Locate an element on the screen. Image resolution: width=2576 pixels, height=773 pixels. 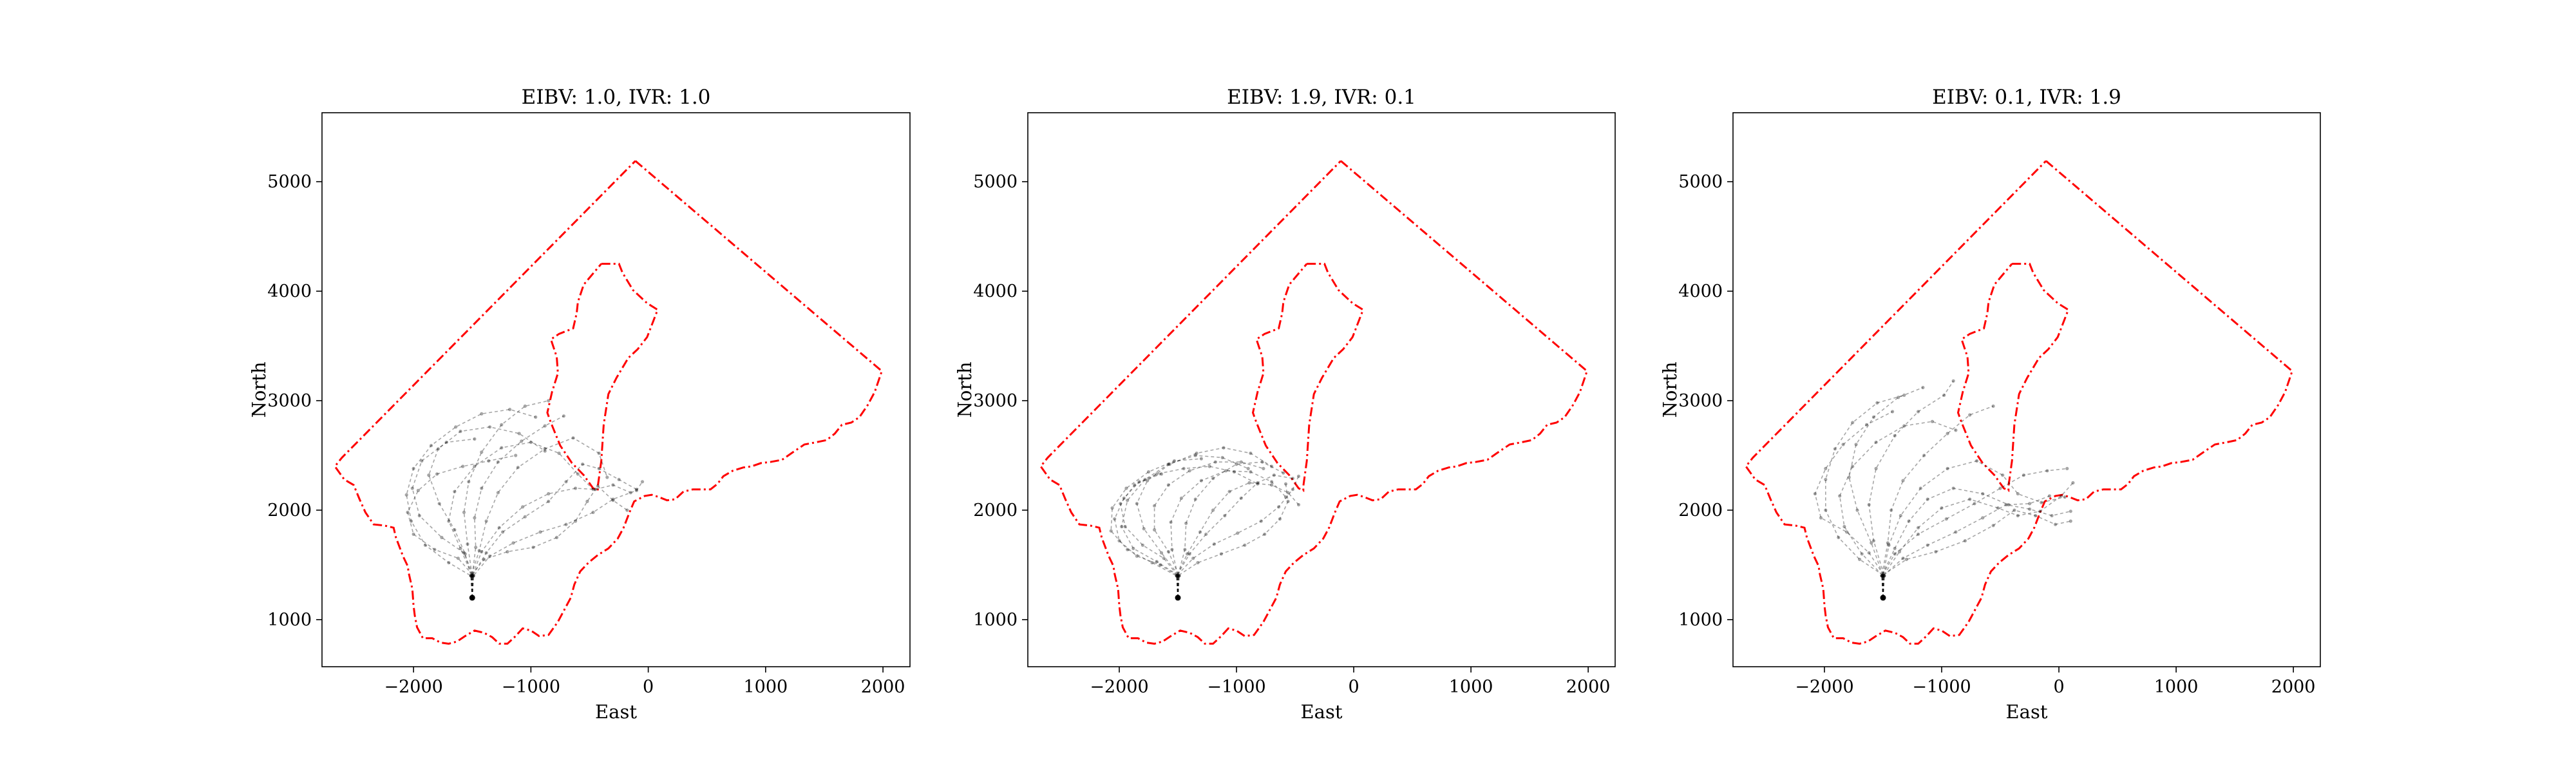
panel-2-title: EIBV: 1.9, IVR: 0.1 is located at coordinates (1321, 97).